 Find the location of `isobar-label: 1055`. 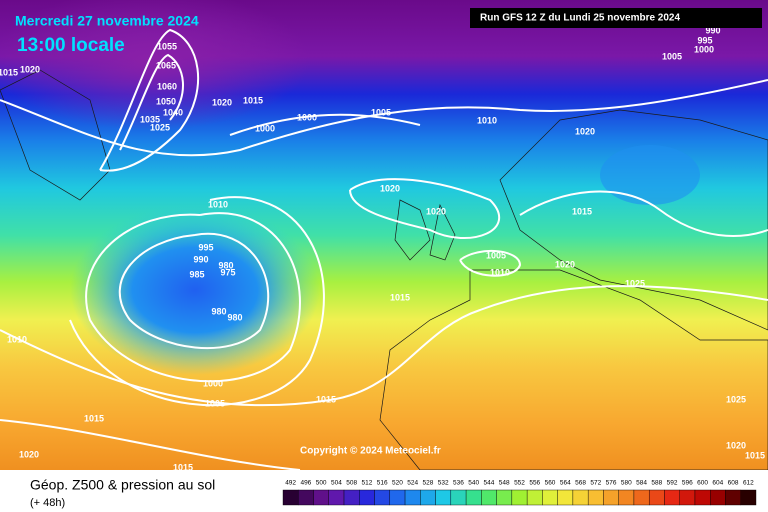

isobar-label: 1055 is located at coordinates (167, 46).